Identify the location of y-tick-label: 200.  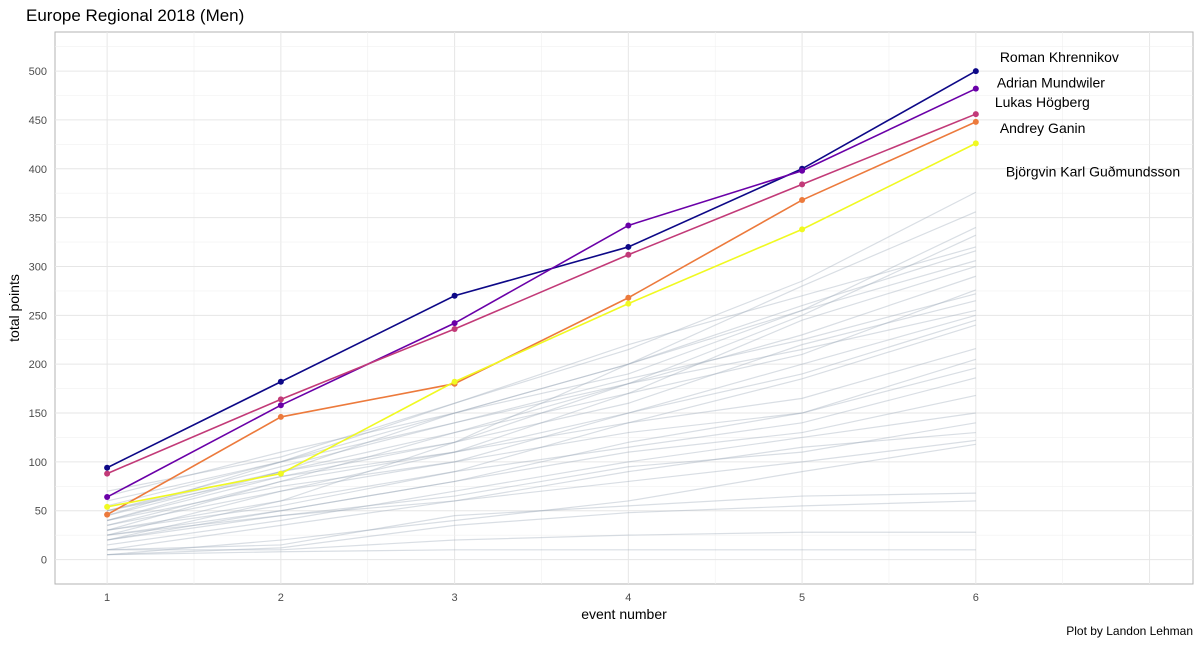
(38, 365).